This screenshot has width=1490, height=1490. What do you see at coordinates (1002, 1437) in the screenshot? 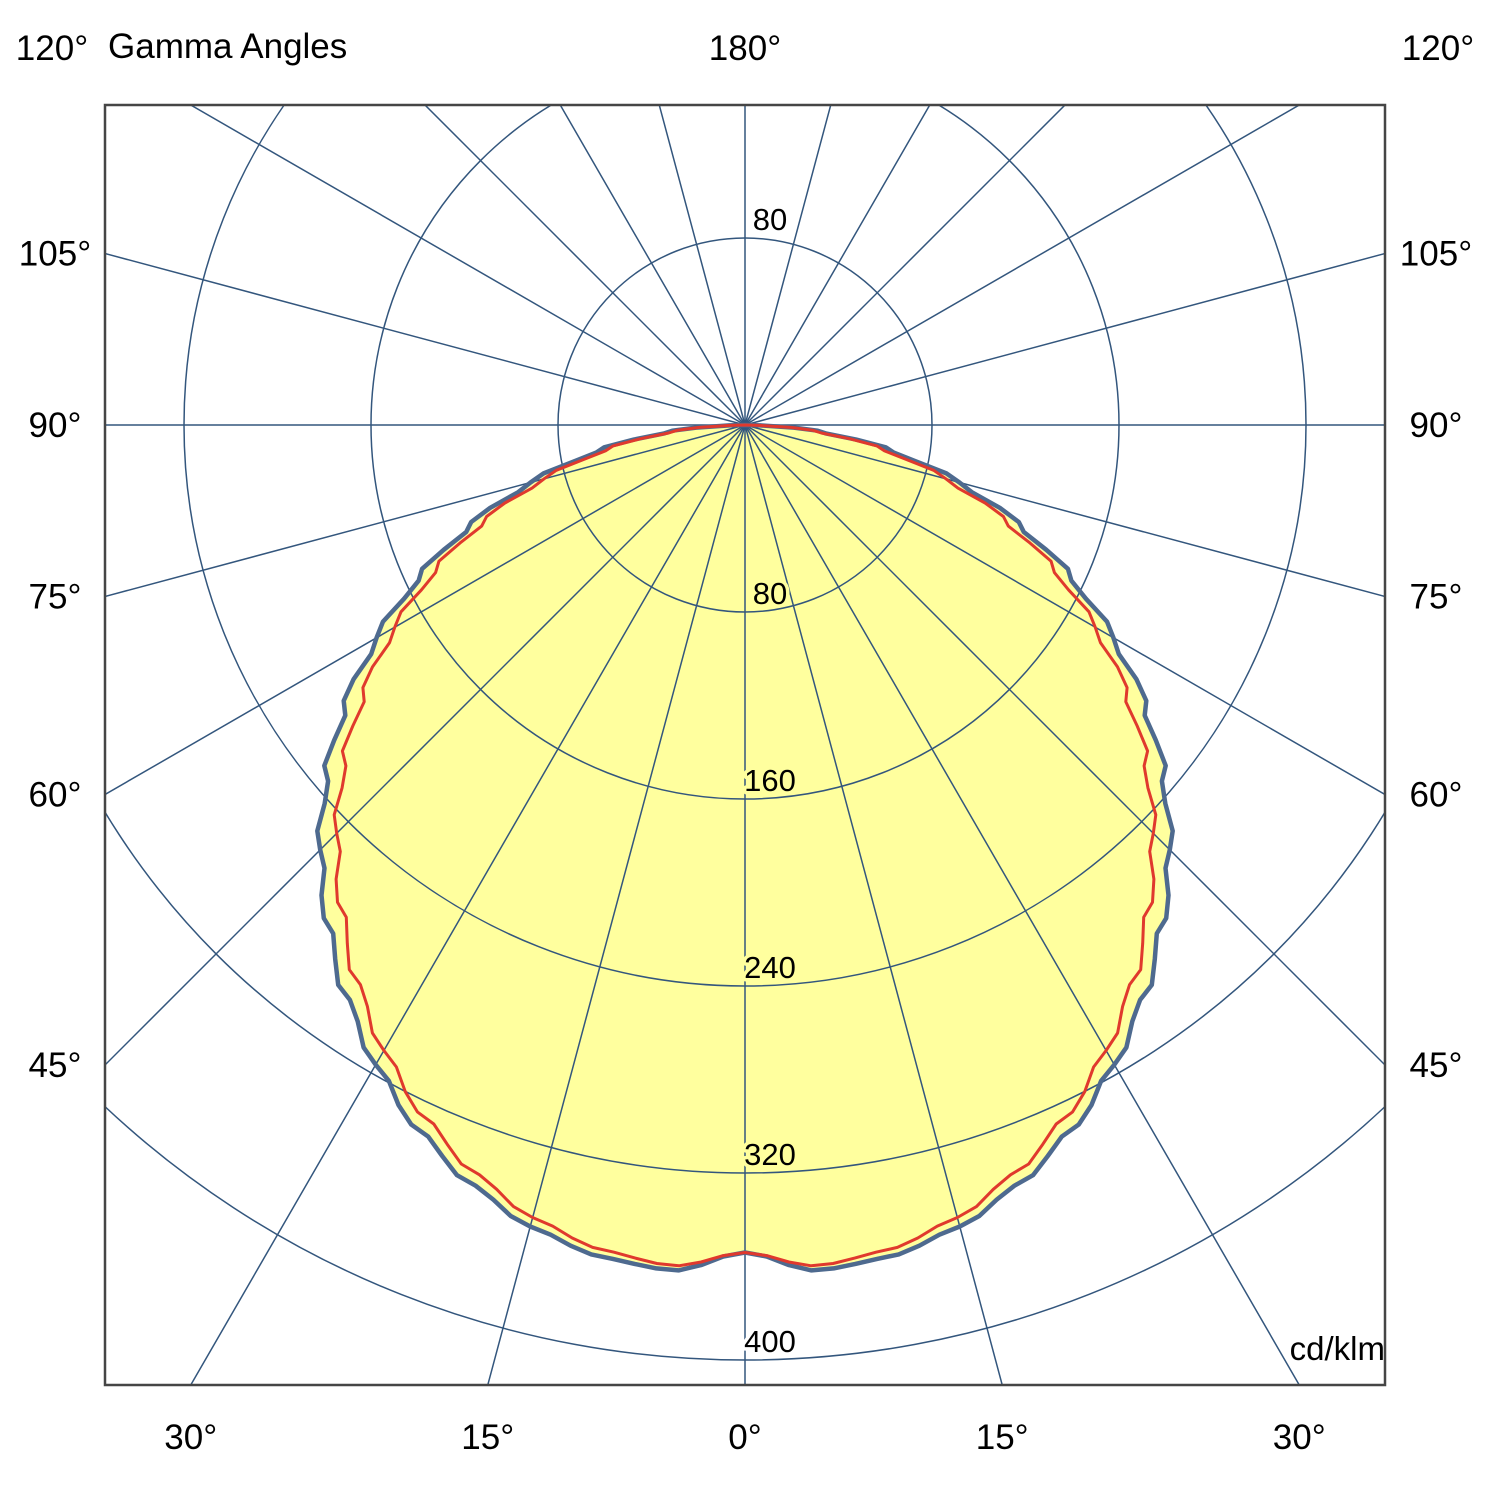
I see `gamma-label-bottom-right-15: 15°` at bounding box center [1002, 1437].